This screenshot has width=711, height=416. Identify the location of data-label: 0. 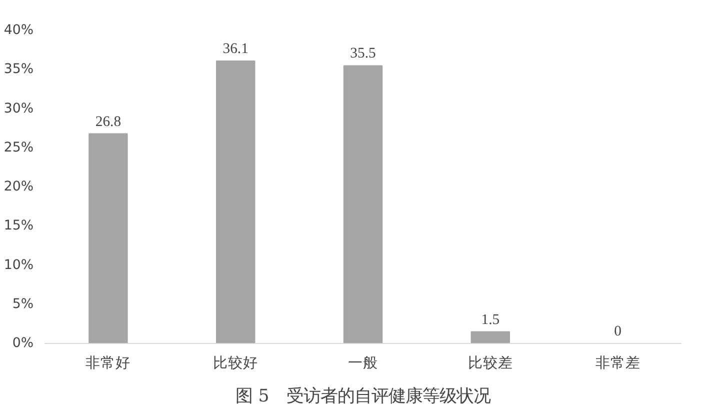
(618, 332).